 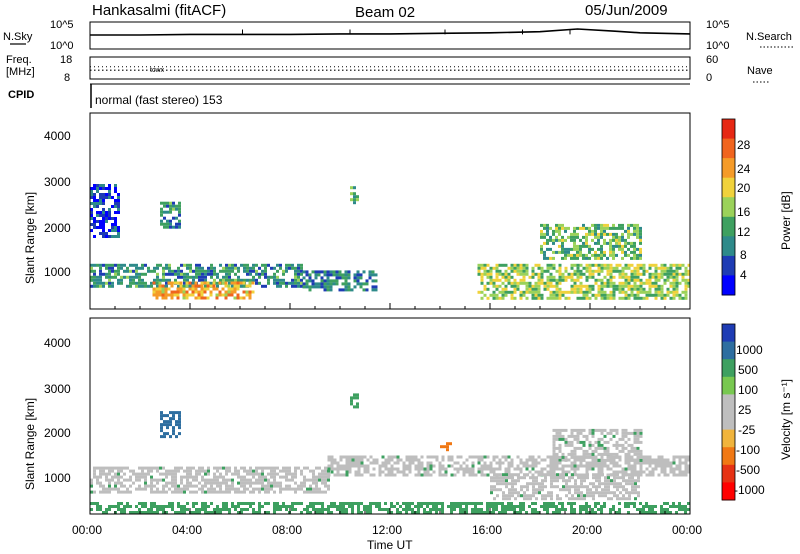 I want to click on power-x-tick-marks, so click(x=390, y=306).